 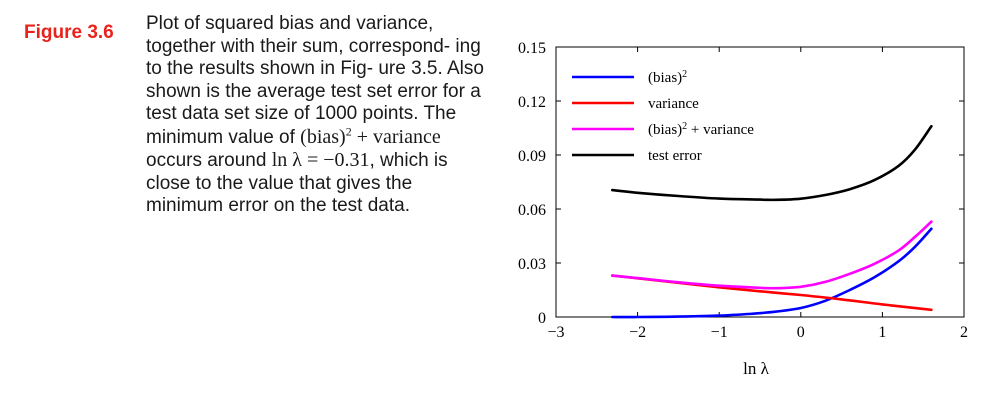 I want to click on caption-text-part2: occurs around, so click(x=209, y=160).